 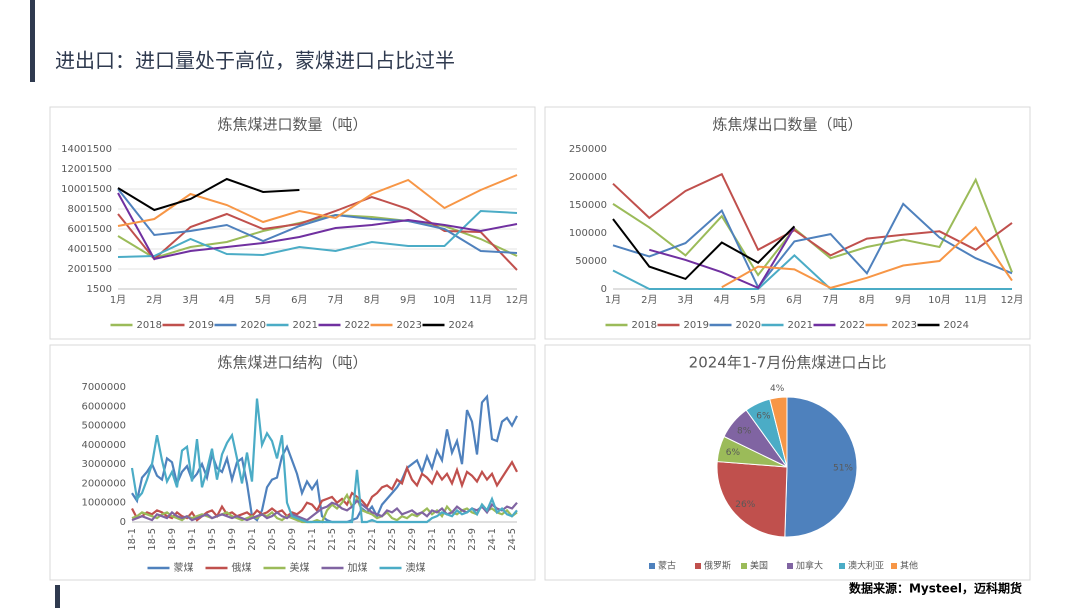 What do you see at coordinates (172, 539) in the screenshot?
I see `x-tick-label: 18-9` at bounding box center [172, 539].